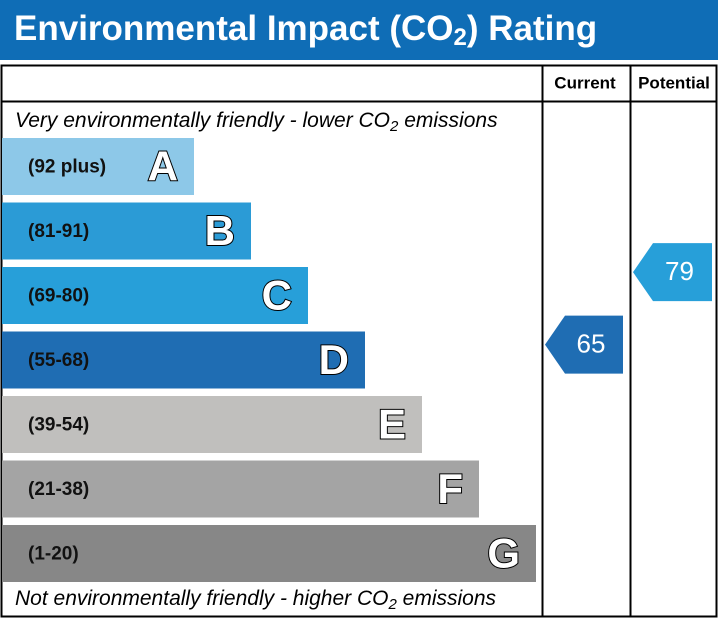 This screenshot has height=619, width=718. Describe the element at coordinates (234, 28) in the screenshot. I see `title-text: Environmental Impact (CO` at that location.